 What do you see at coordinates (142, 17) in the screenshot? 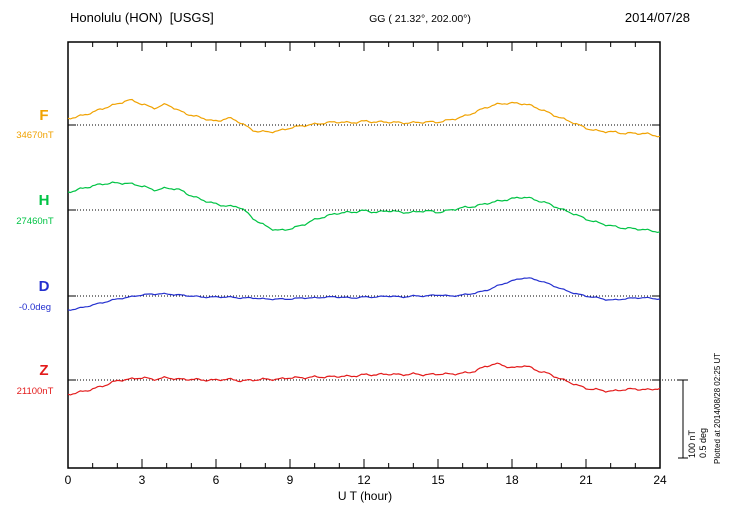
I see `station-title: Honolulu (HON) [USGS]` at bounding box center [142, 17].